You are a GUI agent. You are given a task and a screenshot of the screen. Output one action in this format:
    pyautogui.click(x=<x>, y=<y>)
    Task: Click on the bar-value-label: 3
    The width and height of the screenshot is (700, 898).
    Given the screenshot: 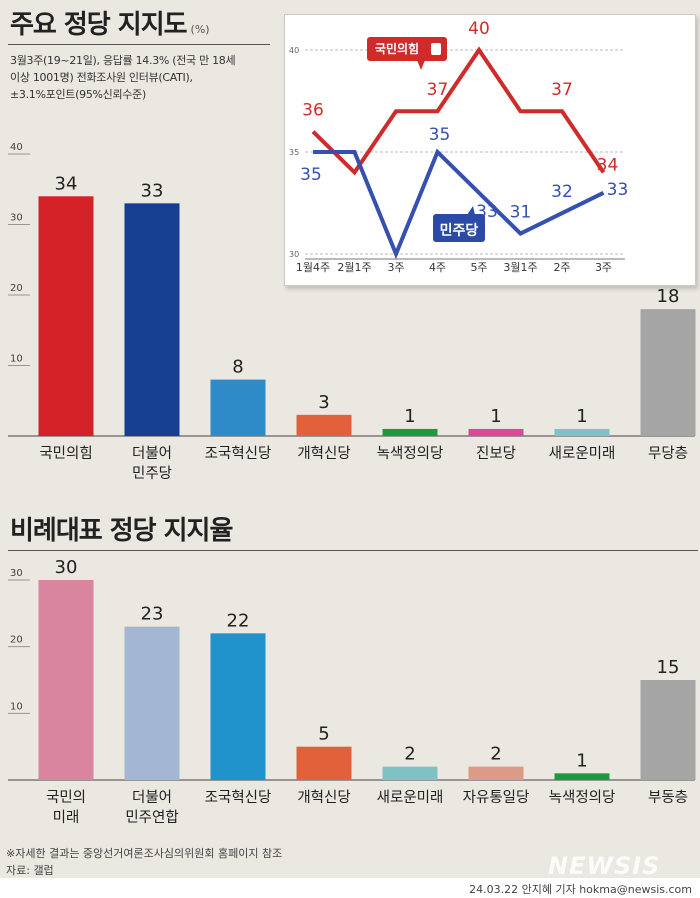 What is the action you would take?
    pyautogui.click(x=323, y=402)
    